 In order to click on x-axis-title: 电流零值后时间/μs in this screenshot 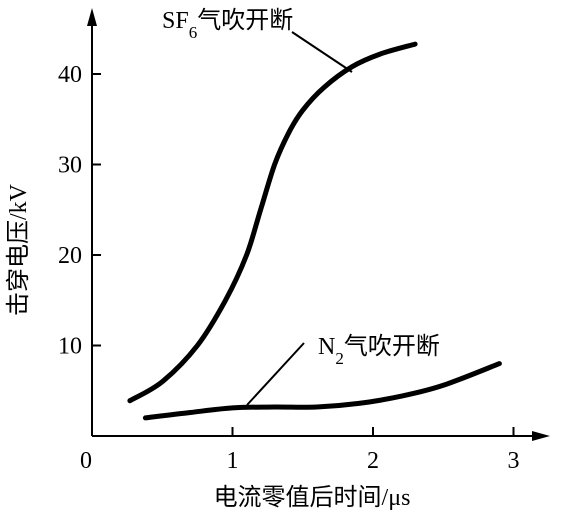, I will do `click(312, 497)`.